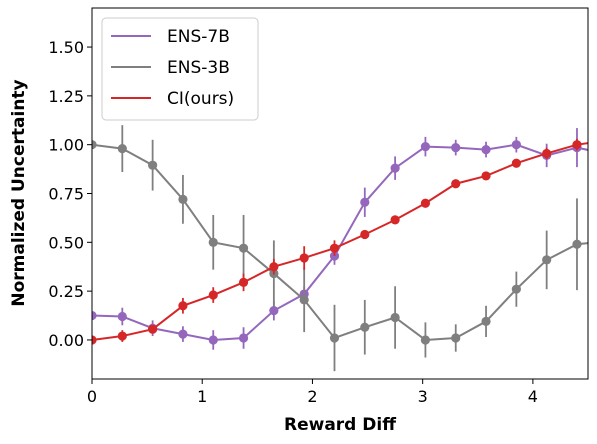 The height and width of the screenshot is (444, 597). What do you see at coordinates (66, 194) in the screenshot?
I see `y-tick-label: 0.75` at bounding box center [66, 194].